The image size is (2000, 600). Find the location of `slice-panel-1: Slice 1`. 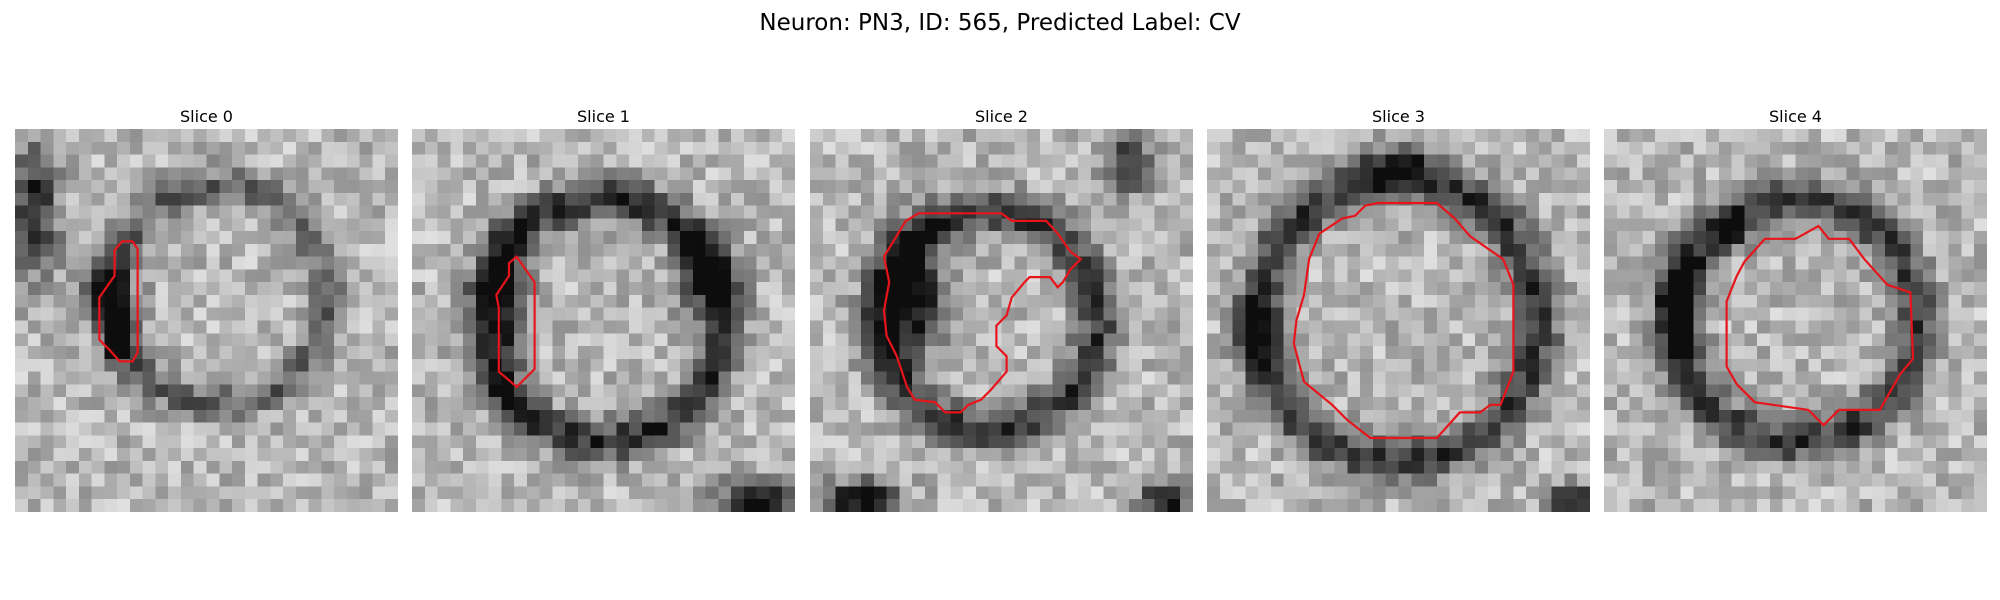

slice-panel-1: Slice 1 is located at coordinates (603, 309).